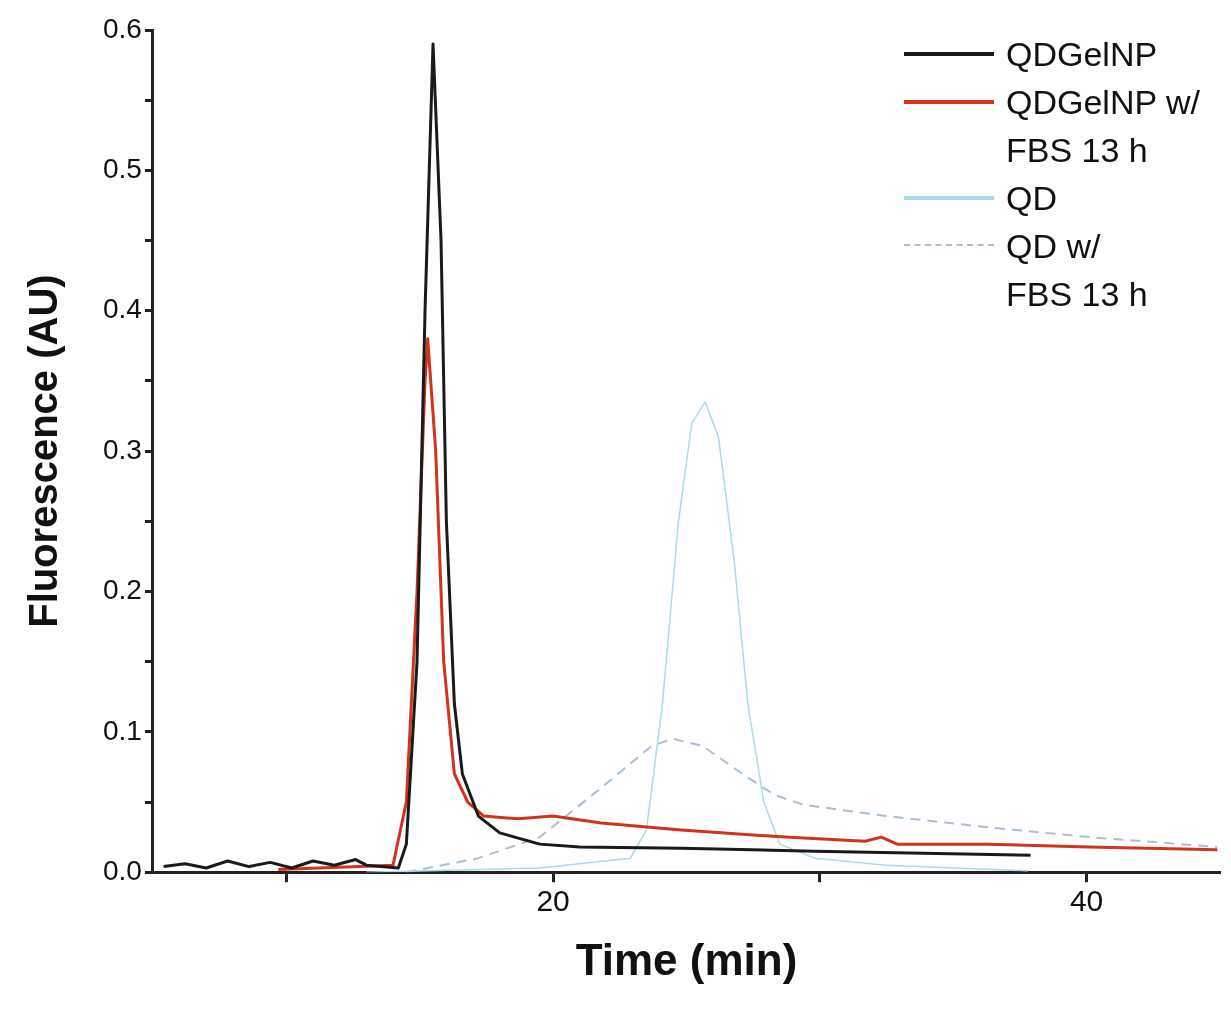  Describe the element at coordinates (1082, 54) in the screenshot. I see `legend-label: QDGelNP` at that location.